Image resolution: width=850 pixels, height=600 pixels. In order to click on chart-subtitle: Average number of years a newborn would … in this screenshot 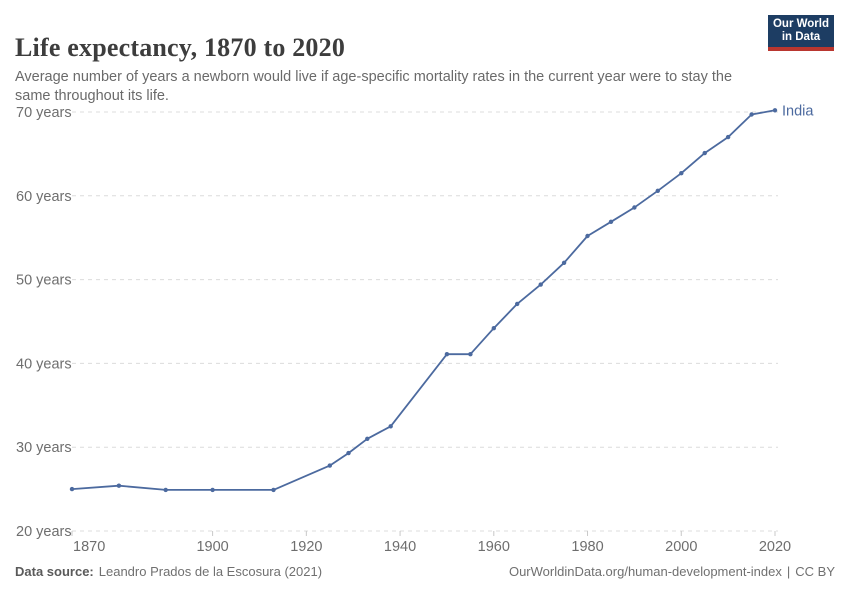, I will do `click(374, 86)`.